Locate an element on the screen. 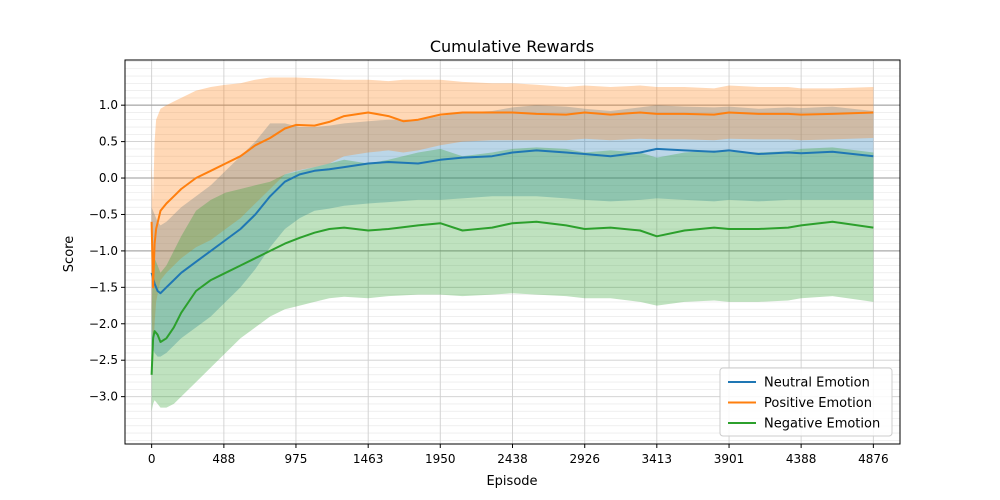 Image resolution: width=1000 pixels, height=500 pixels. x-tick-label: 2926 is located at coordinates (584, 459).